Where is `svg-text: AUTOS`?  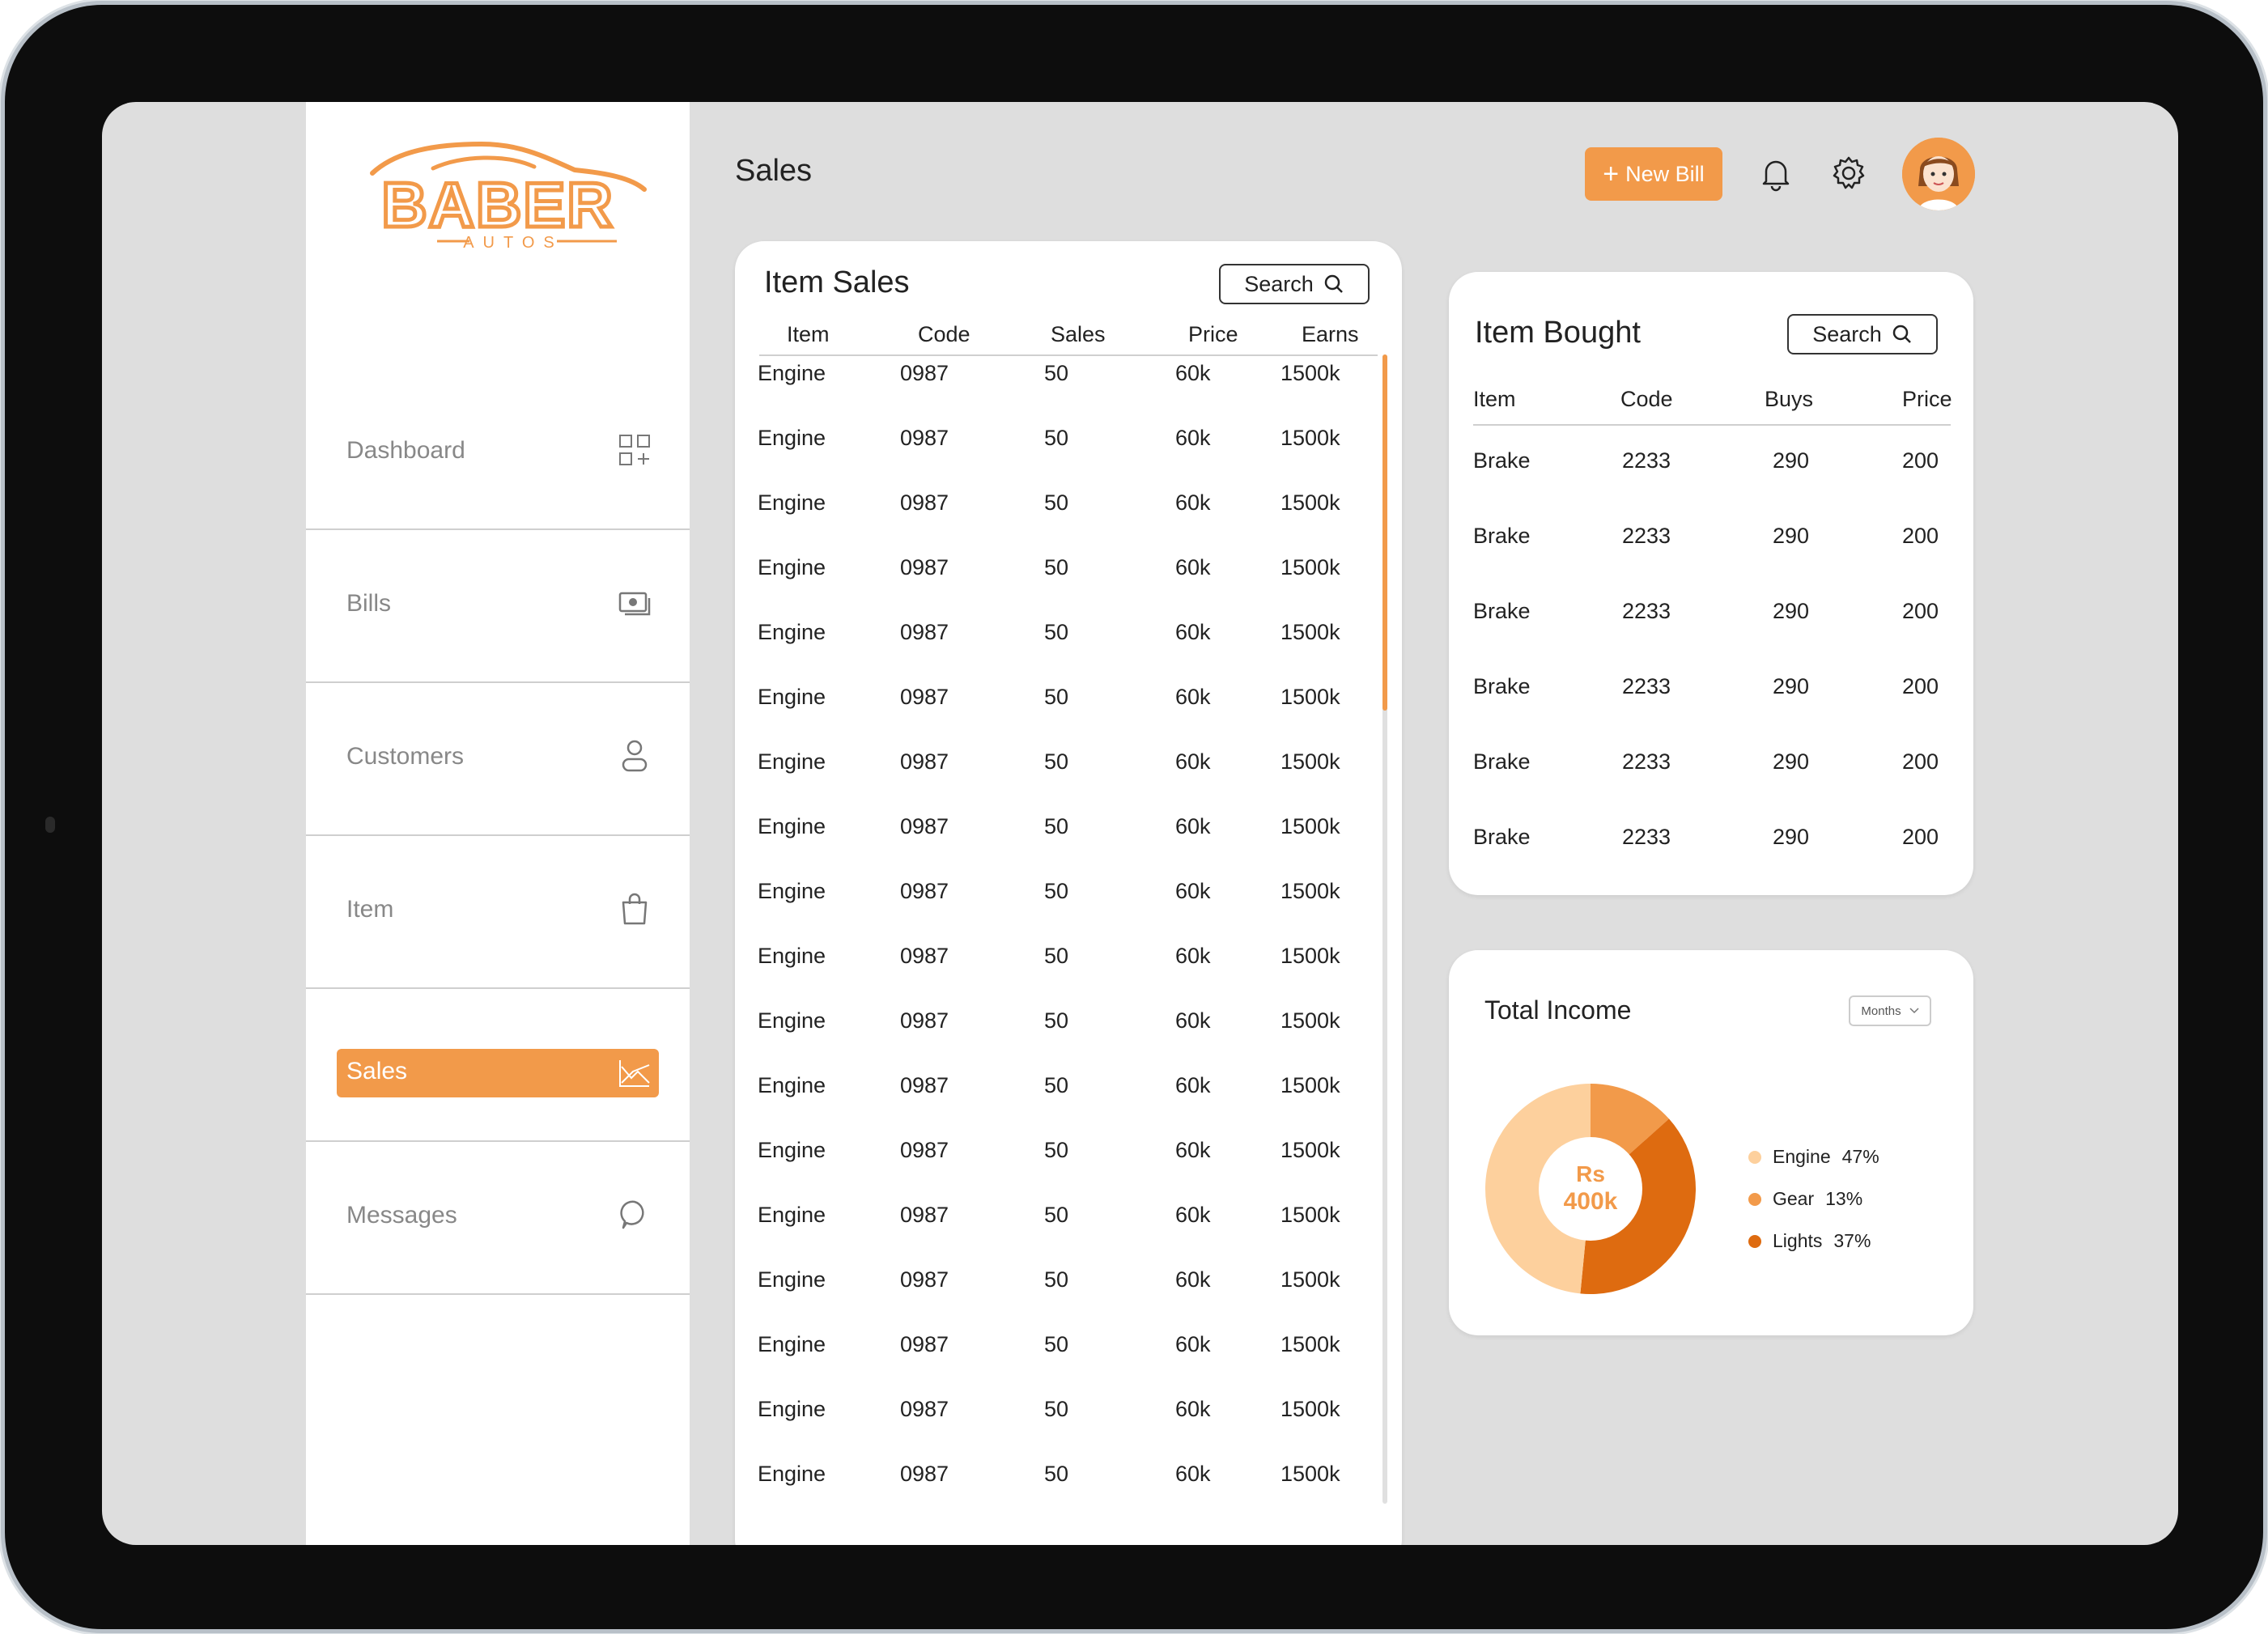
svg-text: AUTOS is located at coordinates (513, 241).